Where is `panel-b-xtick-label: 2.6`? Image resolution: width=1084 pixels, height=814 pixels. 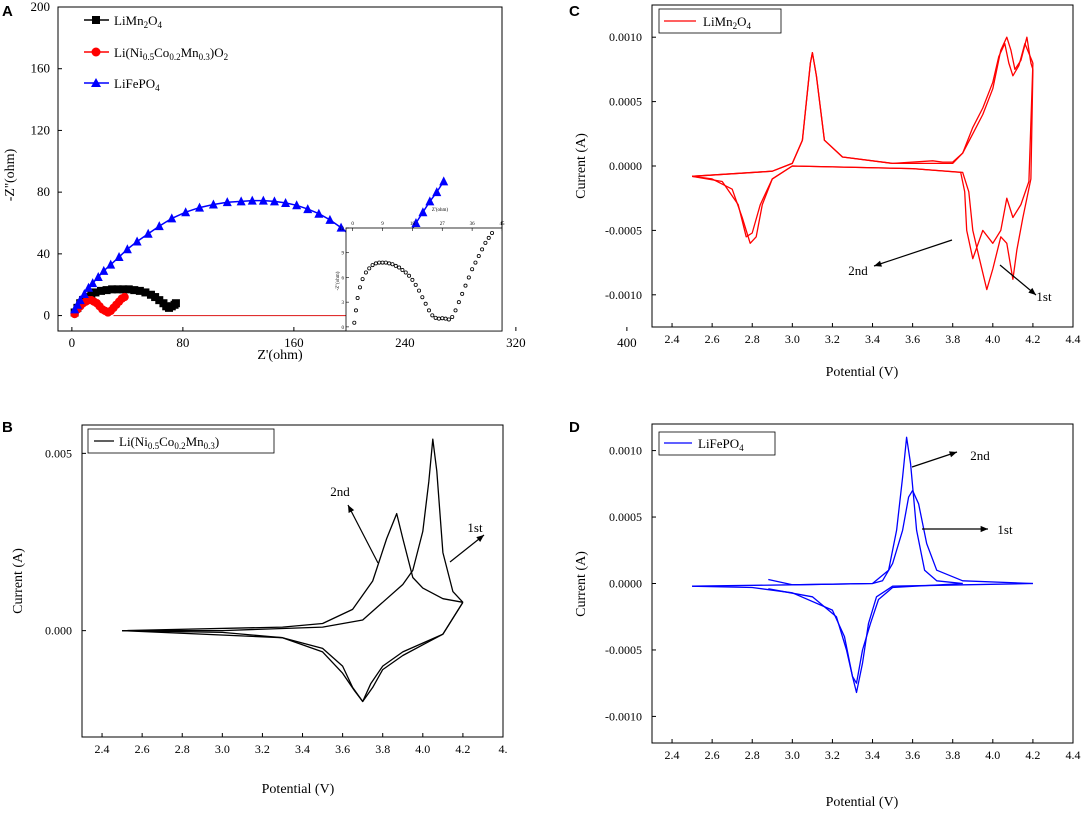 panel-b-xtick-label: 2.6 is located at coordinates (142, 749).